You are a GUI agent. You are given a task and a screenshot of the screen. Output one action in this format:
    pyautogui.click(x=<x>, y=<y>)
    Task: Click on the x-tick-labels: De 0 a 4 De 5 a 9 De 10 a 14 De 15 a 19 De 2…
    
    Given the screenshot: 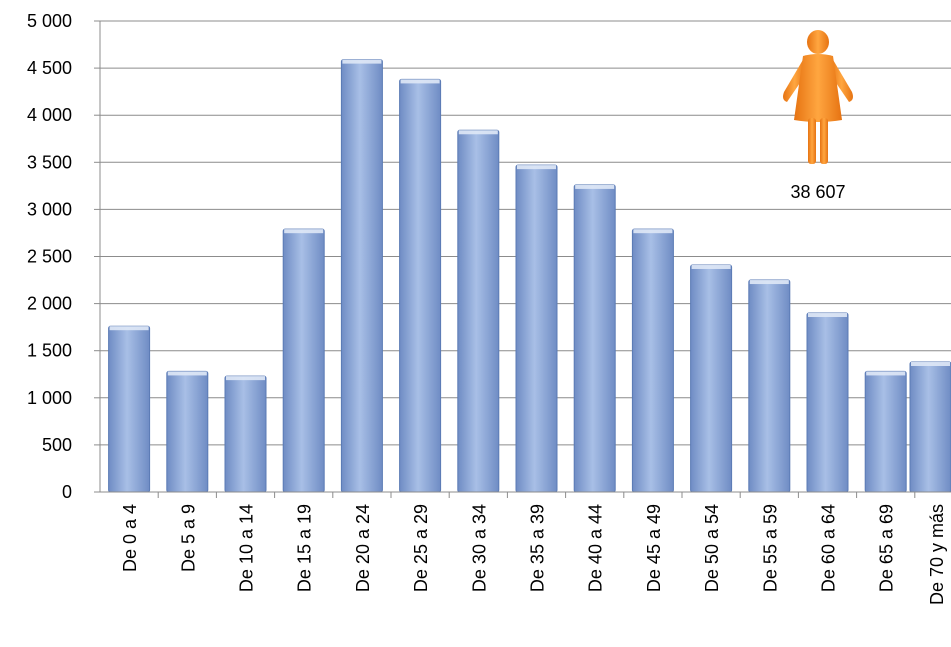 What is the action you would take?
    pyautogui.click(x=533, y=554)
    